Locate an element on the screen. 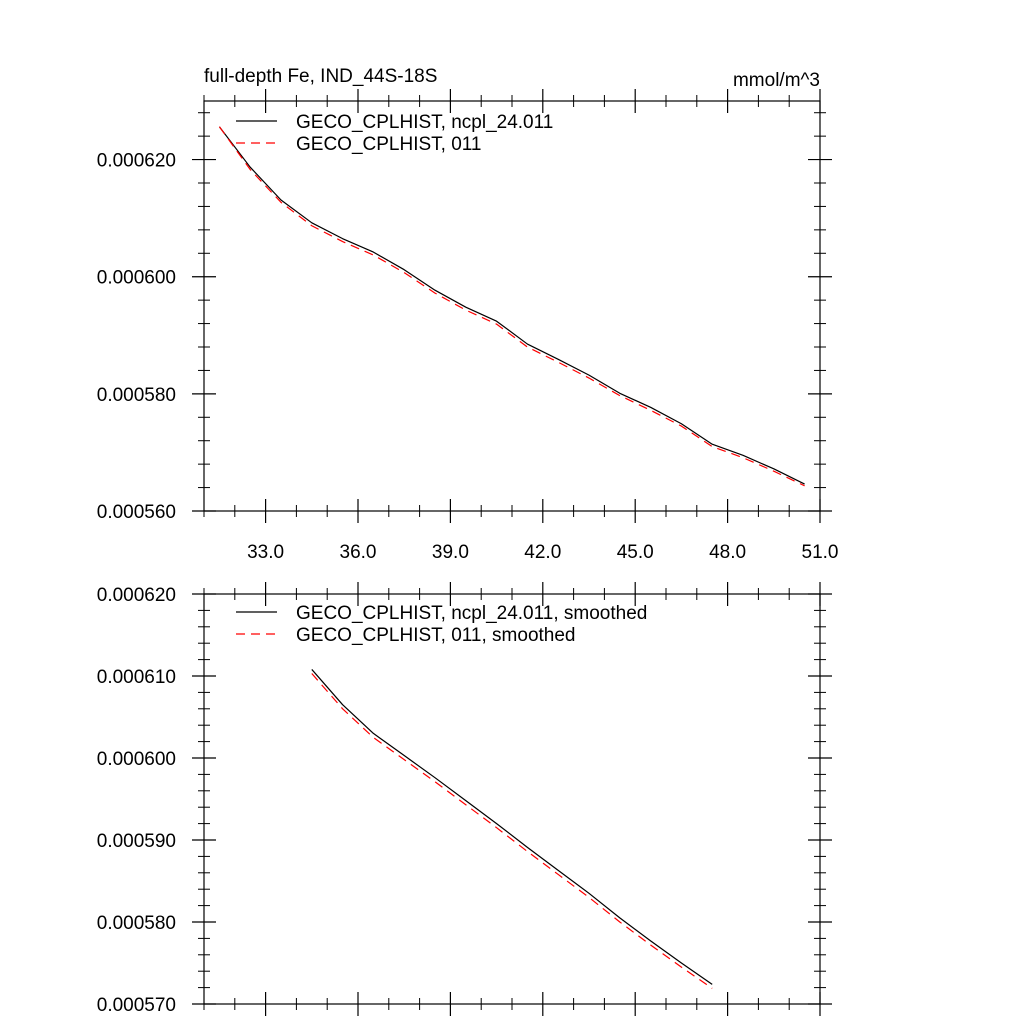 The width and height of the screenshot is (1024, 1024). x-tick-label: 42.0 is located at coordinates (542, 552).